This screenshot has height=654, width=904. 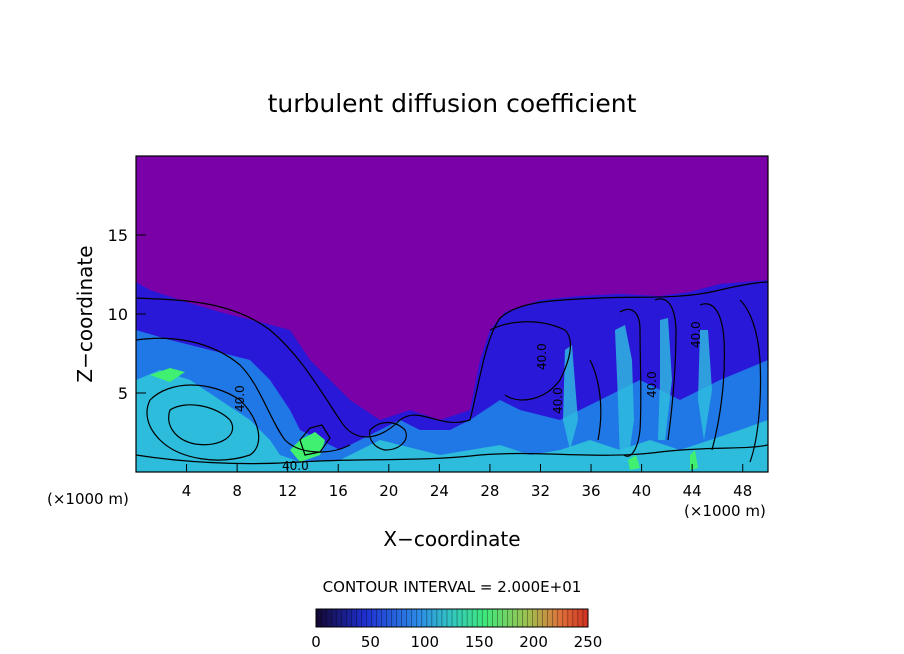 What do you see at coordinates (451, 539) in the screenshot?
I see `x-axis-label: X−coordinate` at bounding box center [451, 539].